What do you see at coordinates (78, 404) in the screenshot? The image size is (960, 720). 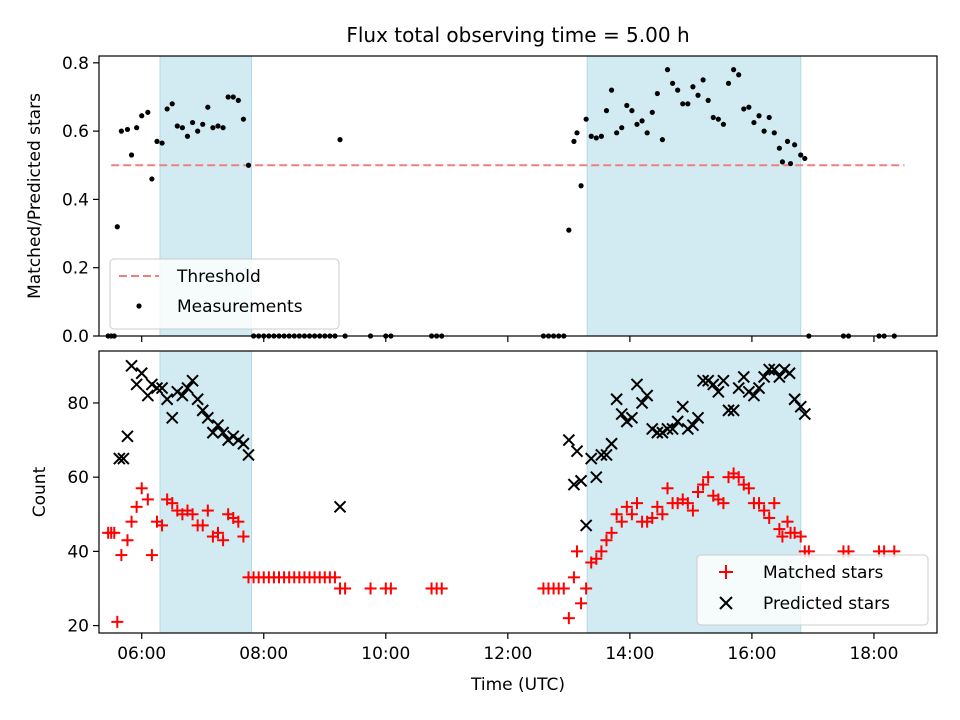 I see `y-tick-label: 80` at bounding box center [78, 404].